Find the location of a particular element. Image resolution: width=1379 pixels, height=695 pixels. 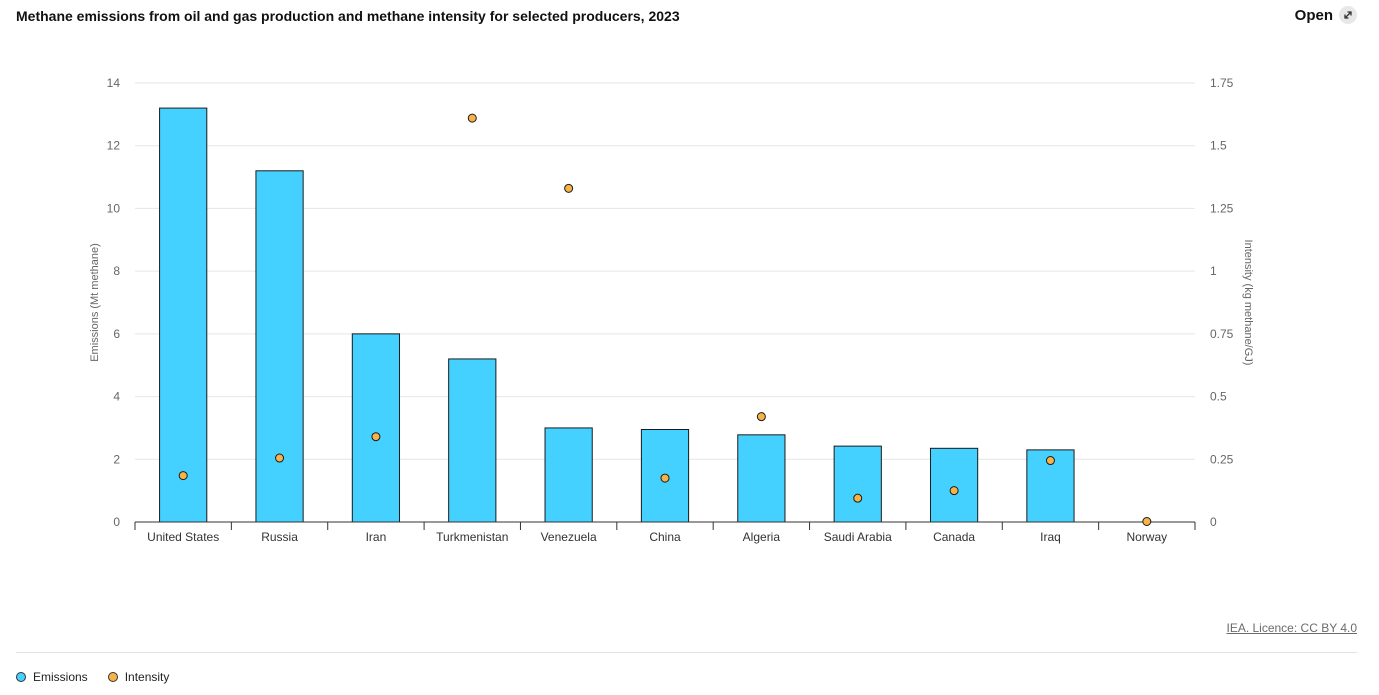

x-tick-label: Turkmenistan is located at coordinates (472, 537).